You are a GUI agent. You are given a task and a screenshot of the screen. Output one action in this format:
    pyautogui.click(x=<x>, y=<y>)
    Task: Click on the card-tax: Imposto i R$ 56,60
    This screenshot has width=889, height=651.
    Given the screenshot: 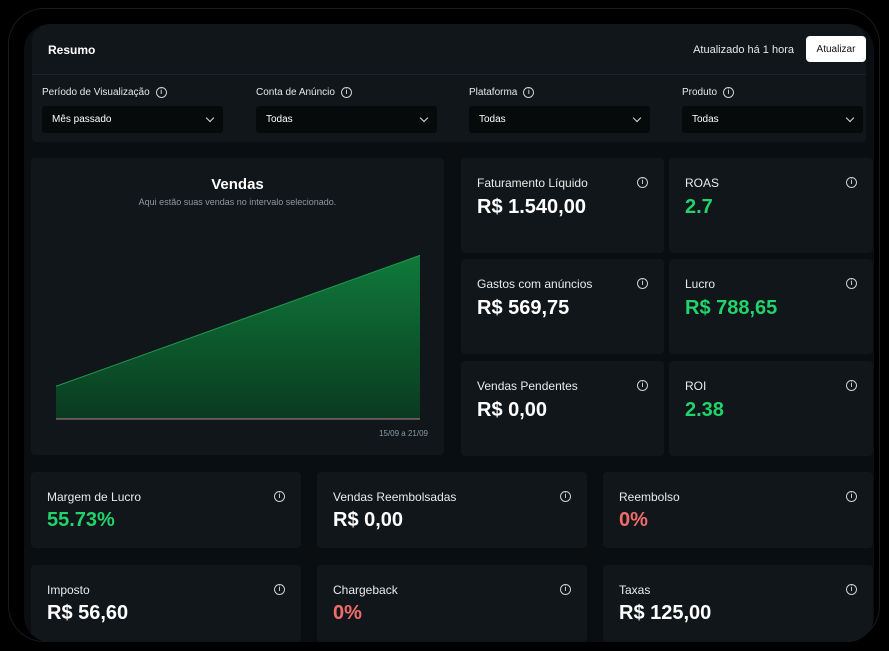 What is the action you would take?
    pyautogui.click(x=166, y=603)
    